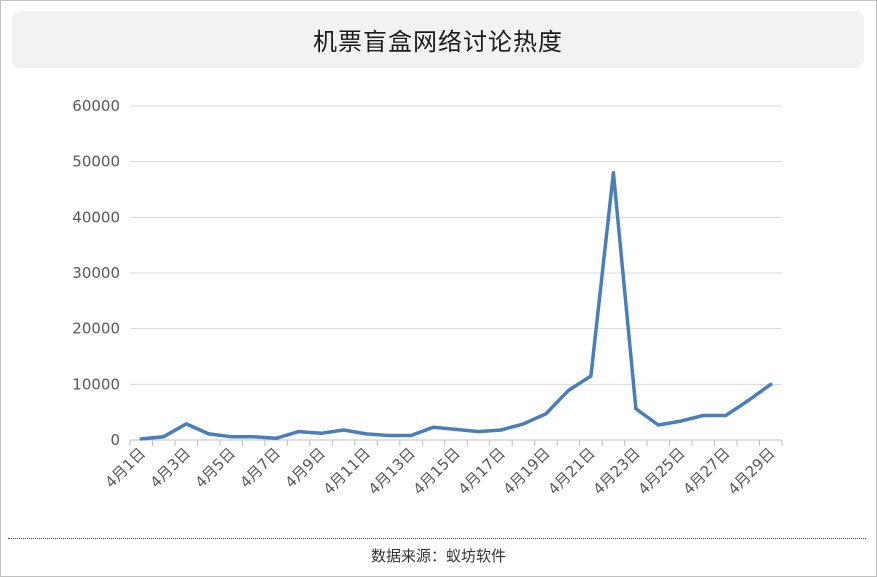 The image size is (877, 577). What do you see at coordinates (706, 471) in the screenshot?
I see `x-tick-label: 4月27日` at bounding box center [706, 471].